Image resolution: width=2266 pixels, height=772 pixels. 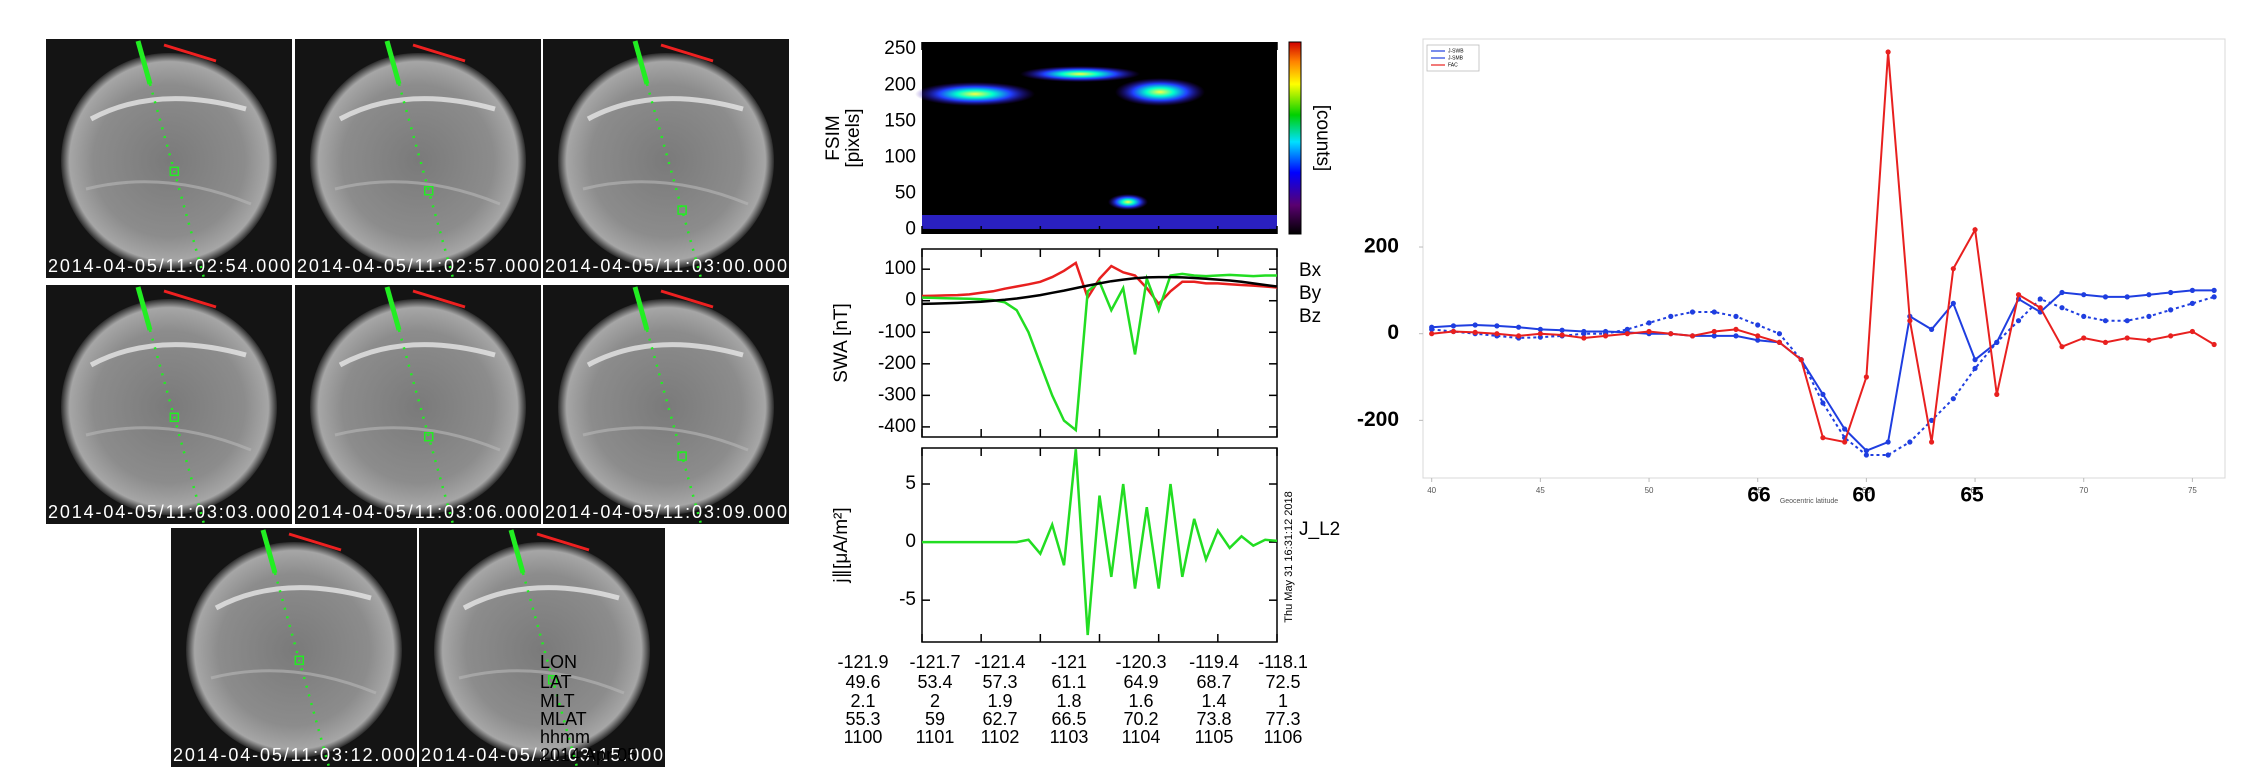 What do you see at coordinates (897, 426) in the screenshot?
I see `y-tick-label: -400` at bounding box center [897, 426].